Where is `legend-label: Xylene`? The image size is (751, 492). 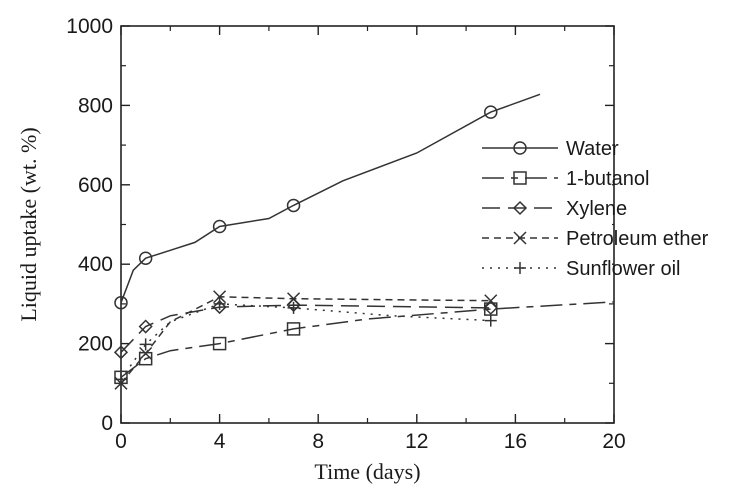
legend-label: Xylene is located at coordinates (596, 209).